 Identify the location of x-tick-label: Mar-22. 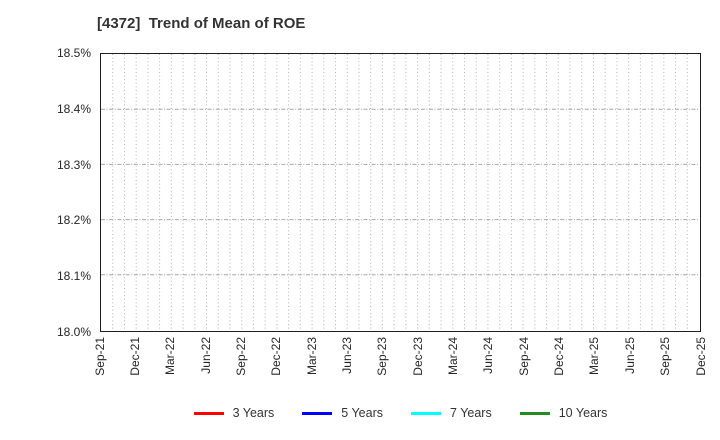
(170, 356).